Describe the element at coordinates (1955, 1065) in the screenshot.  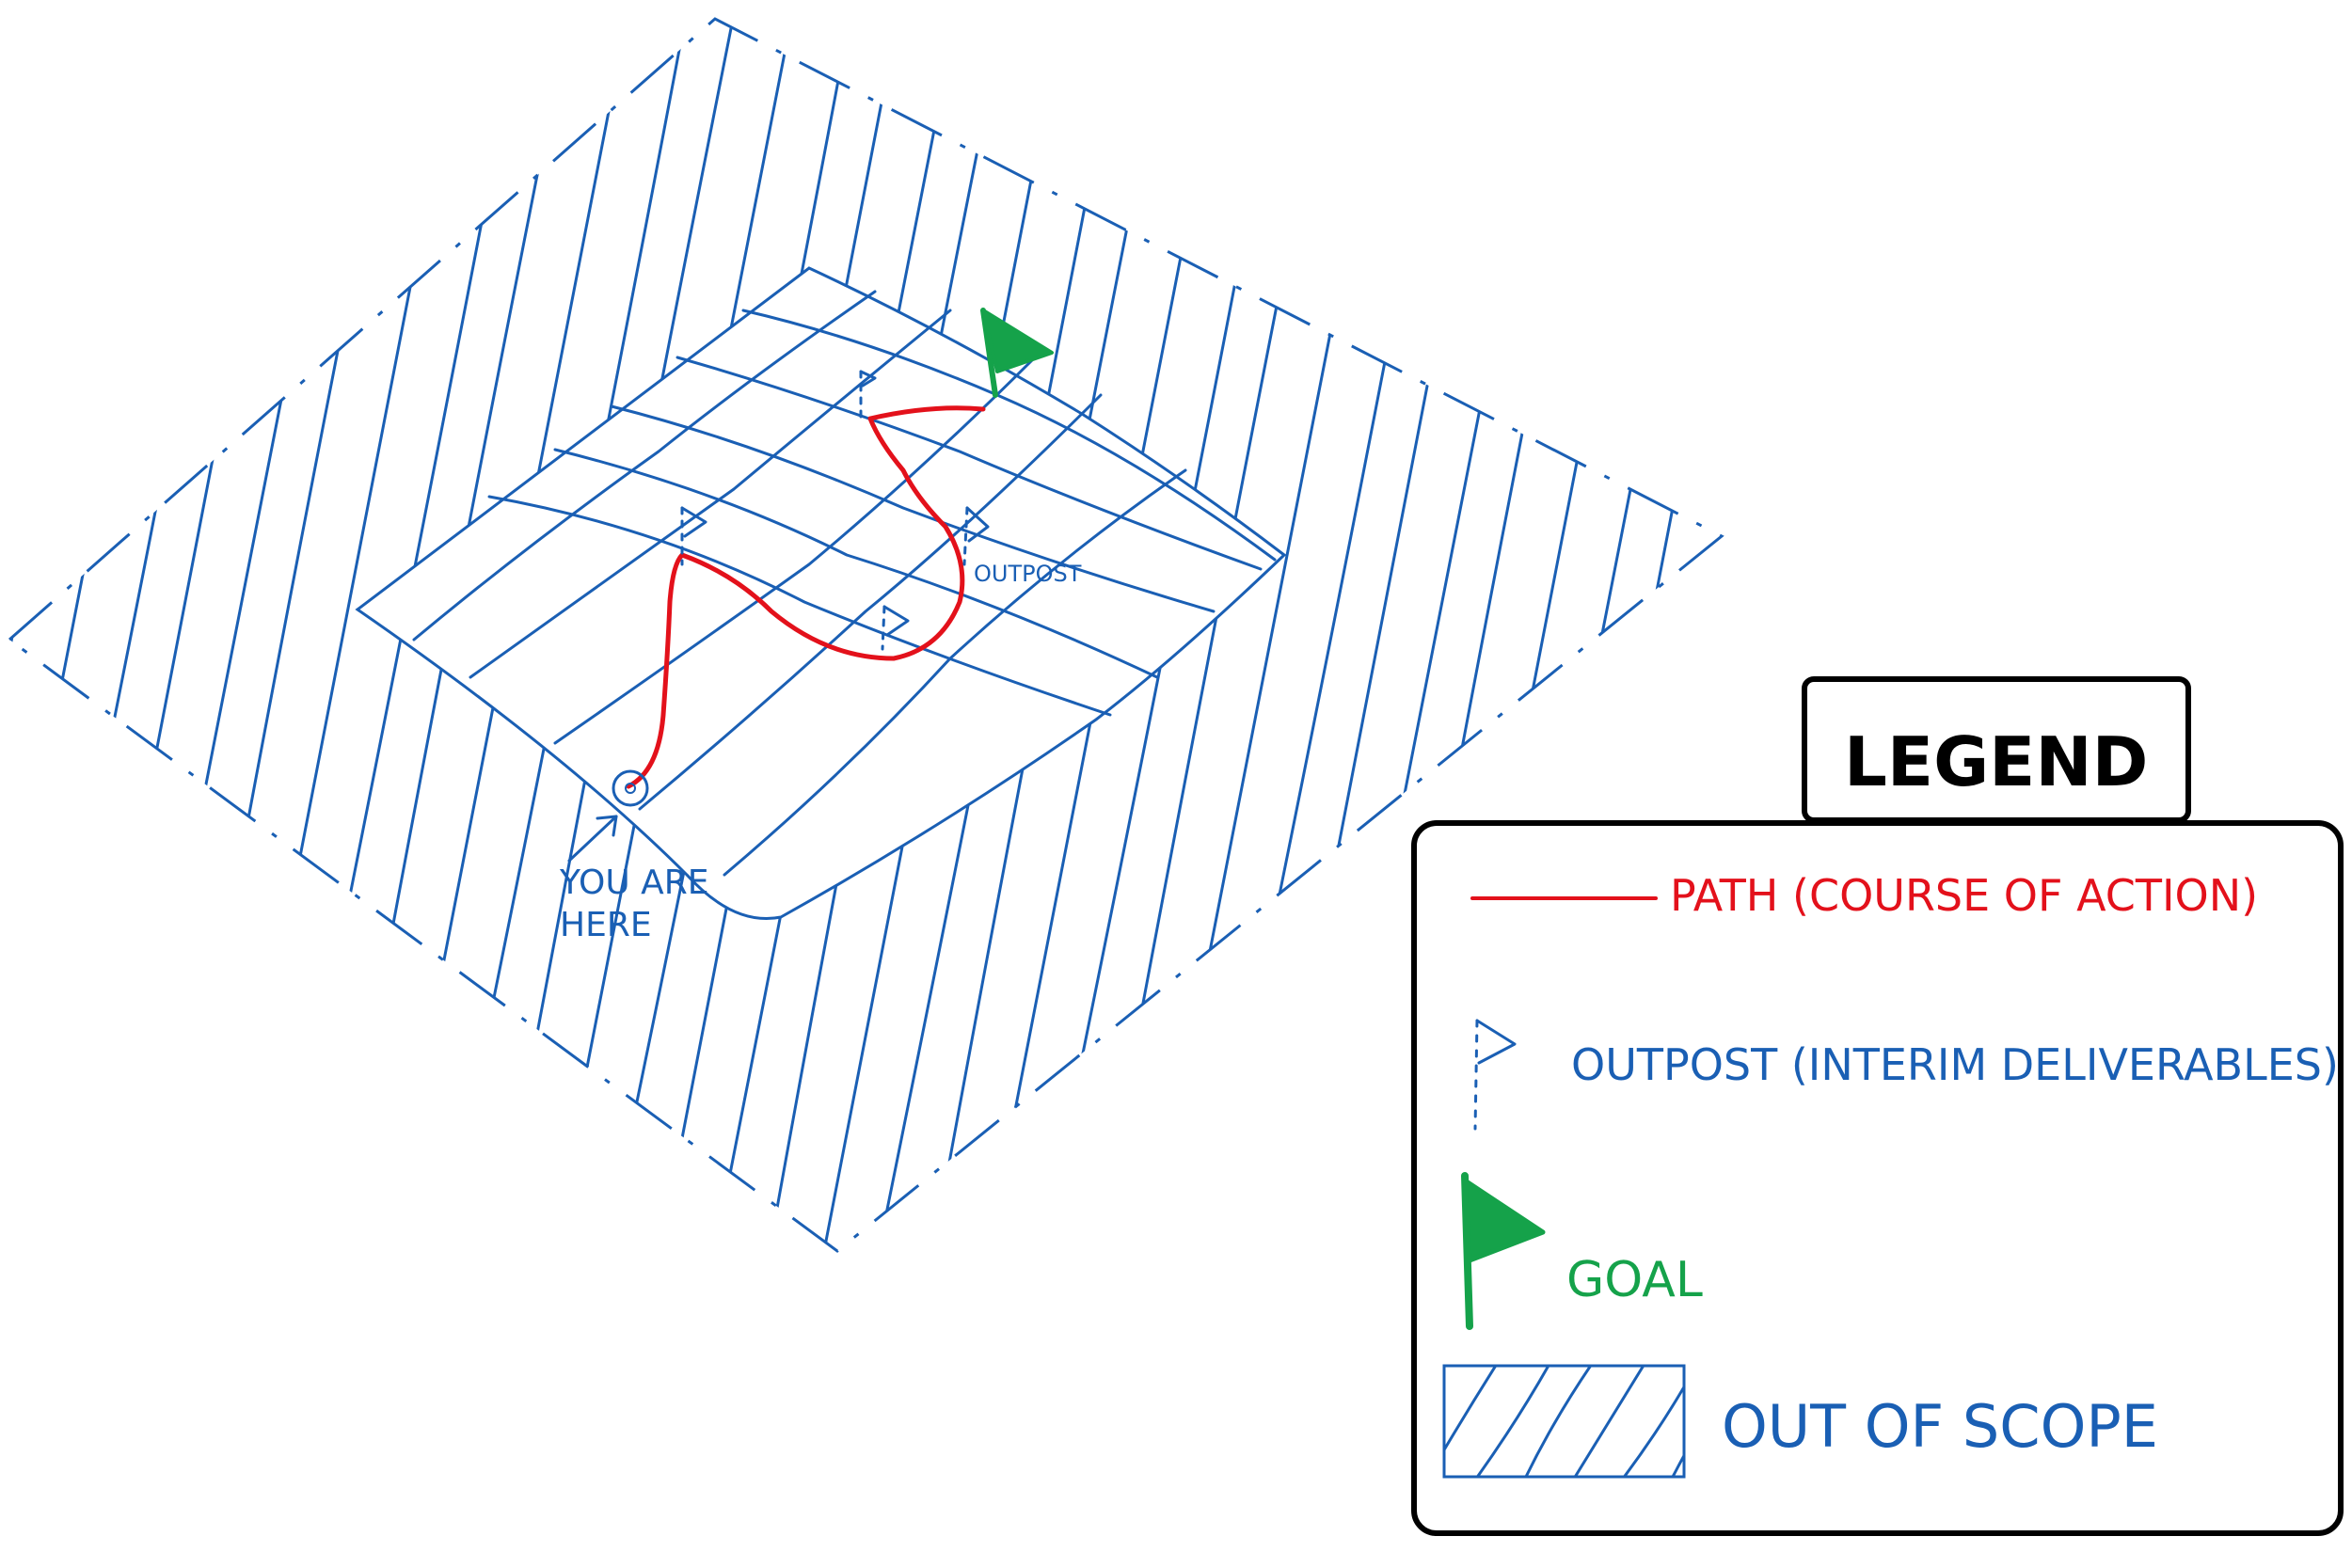
I see `legend-outpost-label: OUTPOST (INTERIM DELIVERABLES)` at that location.